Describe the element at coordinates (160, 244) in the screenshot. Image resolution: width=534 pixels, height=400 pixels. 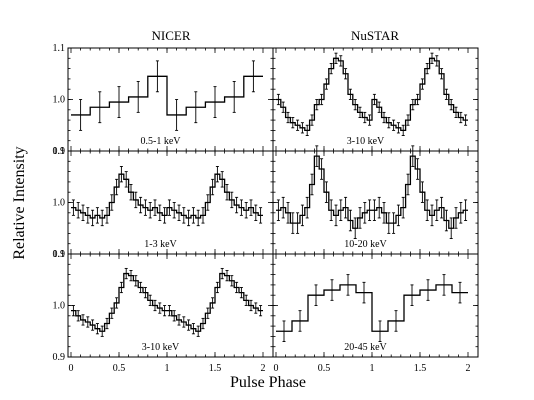
I see `energy-band-label: 1-3 keV` at that location.